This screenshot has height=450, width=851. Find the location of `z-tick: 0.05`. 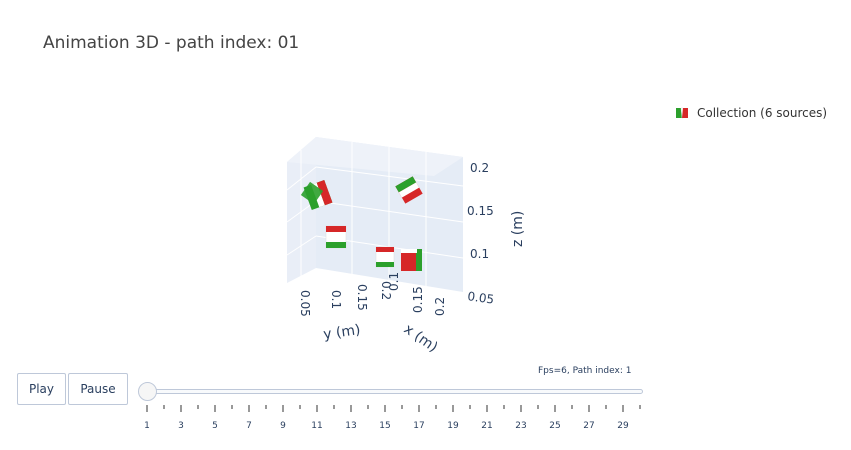

z-tick: 0.05 is located at coordinates (481, 298).